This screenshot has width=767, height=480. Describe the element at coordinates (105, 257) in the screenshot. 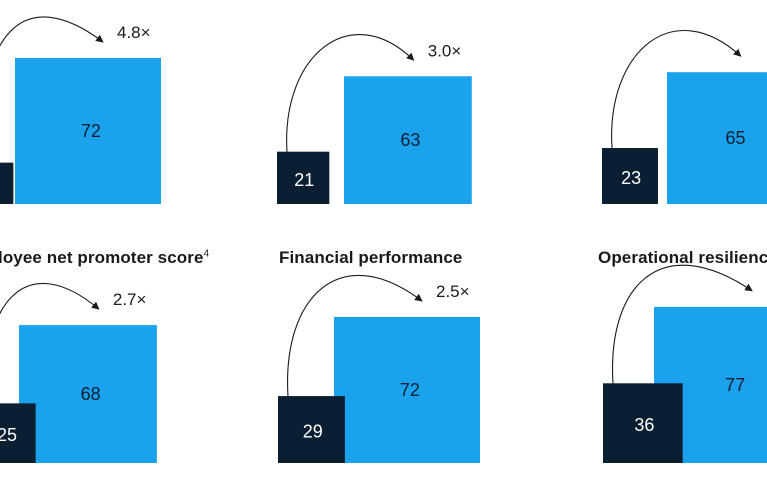

I see `panel-title-employee-nps: loyee net promoter score4` at that location.